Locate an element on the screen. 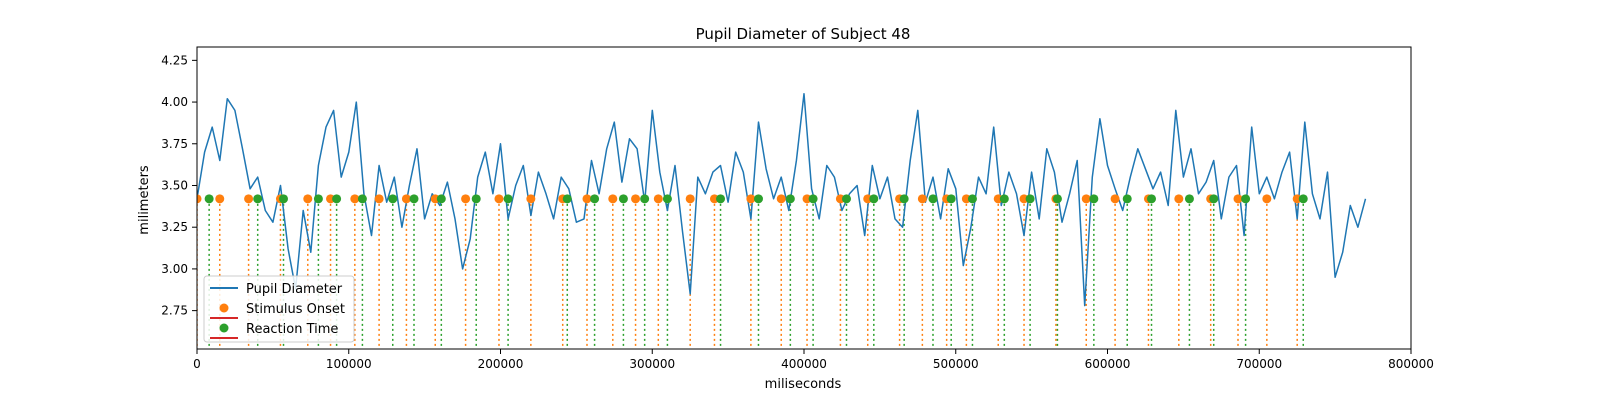 This screenshot has width=1600, height=404. y-tick-label: 2.75 is located at coordinates (174, 311).